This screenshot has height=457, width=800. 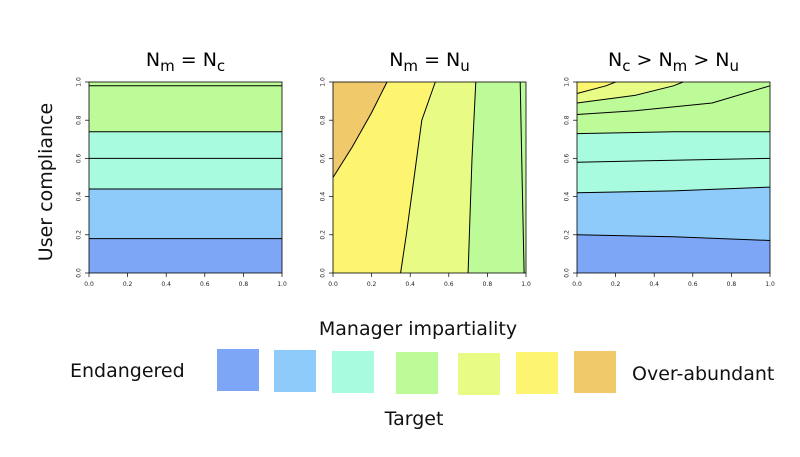 What do you see at coordinates (703, 374) in the screenshot?
I see `legend-right-label: Over-abundant` at bounding box center [703, 374].